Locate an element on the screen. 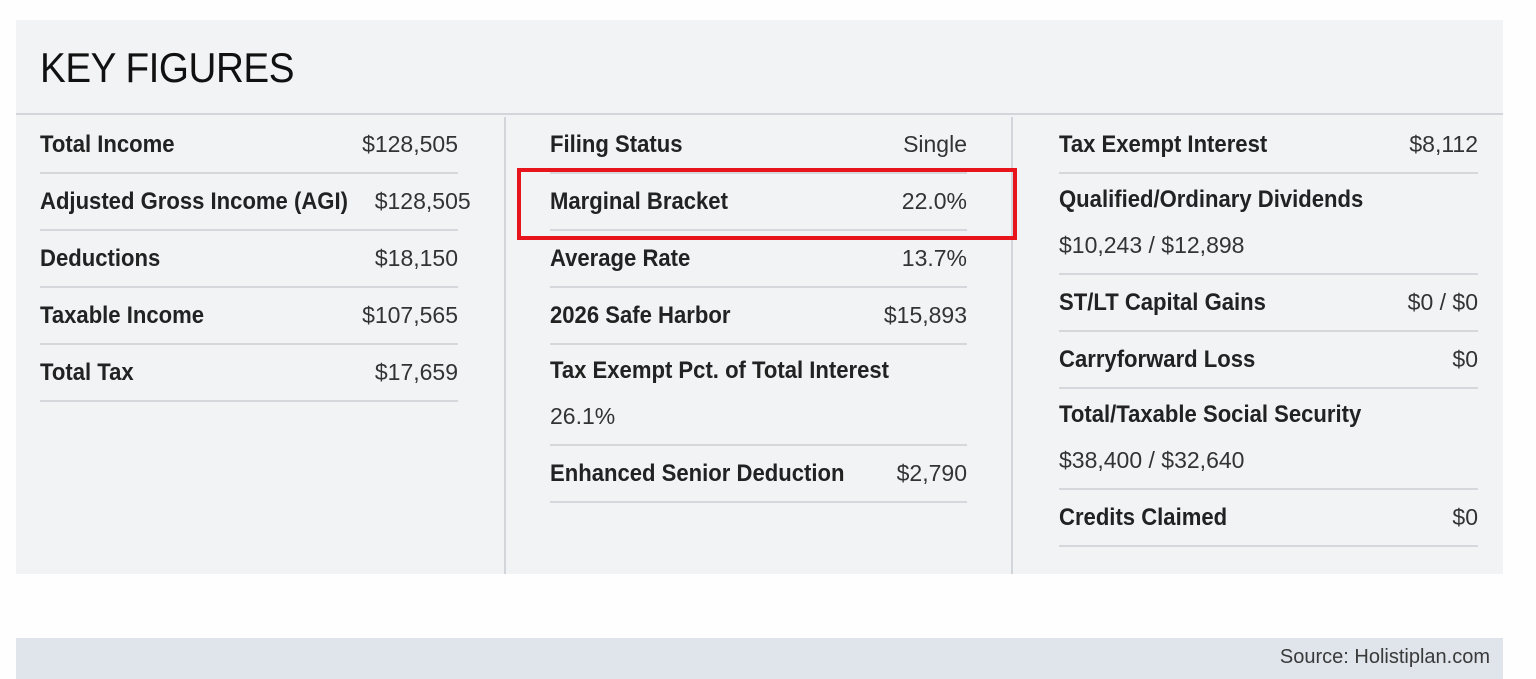 The image size is (1536, 679). figure-label: Filing Status is located at coordinates (616, 144).